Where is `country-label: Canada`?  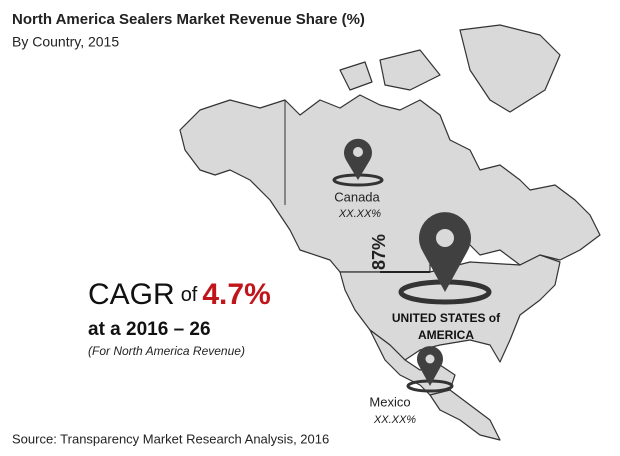
country-label: Canada is located at coordinates (357, 196).